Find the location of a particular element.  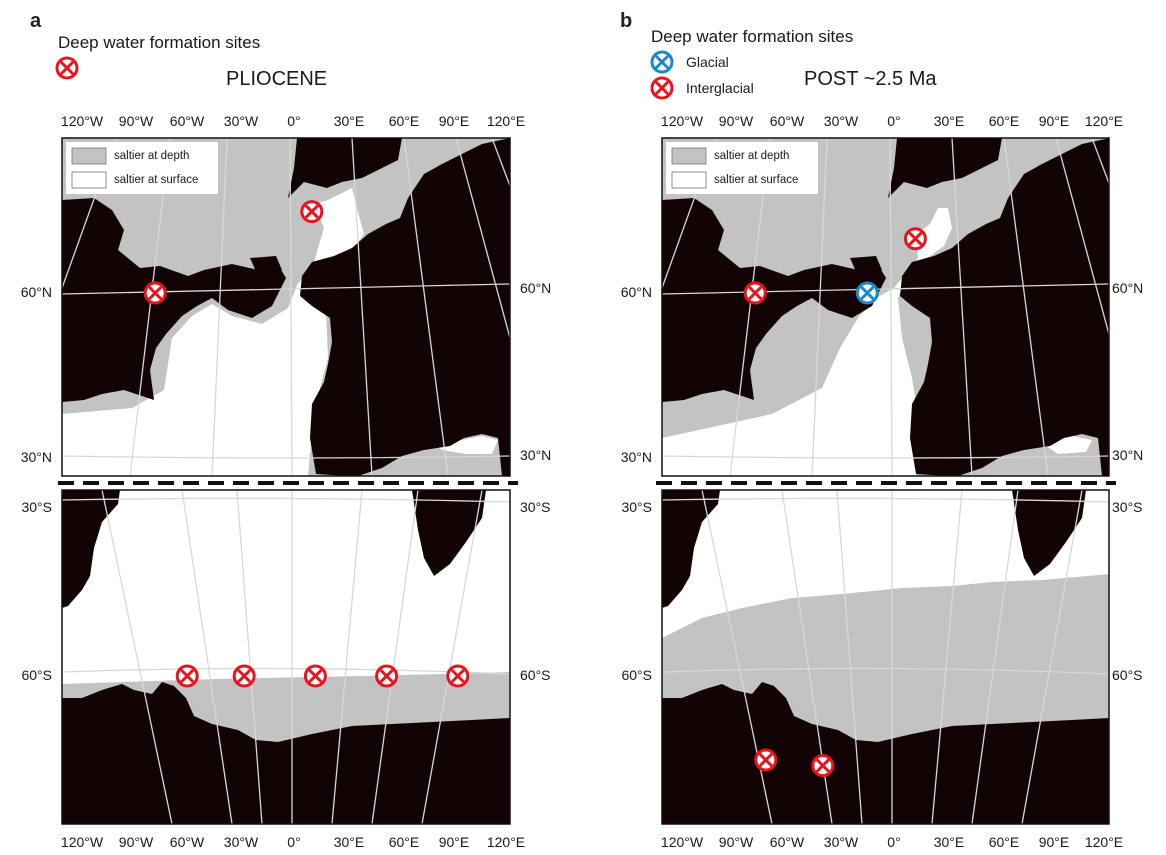

panel-b-period-title: POST ~2.5 Ma is located at coordinates (870, 79).